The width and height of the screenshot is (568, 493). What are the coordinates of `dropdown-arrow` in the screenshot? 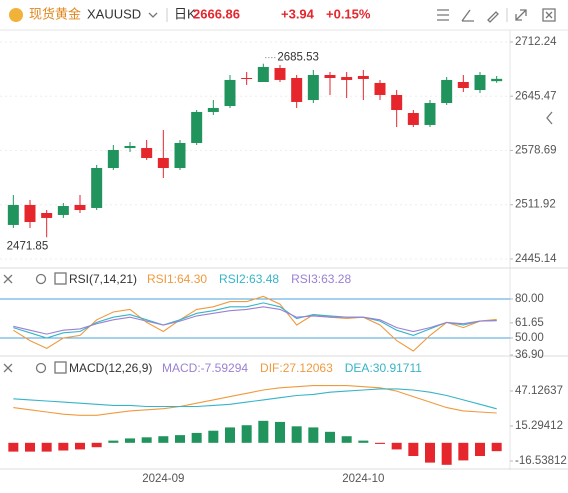 It's located at (153, 15).